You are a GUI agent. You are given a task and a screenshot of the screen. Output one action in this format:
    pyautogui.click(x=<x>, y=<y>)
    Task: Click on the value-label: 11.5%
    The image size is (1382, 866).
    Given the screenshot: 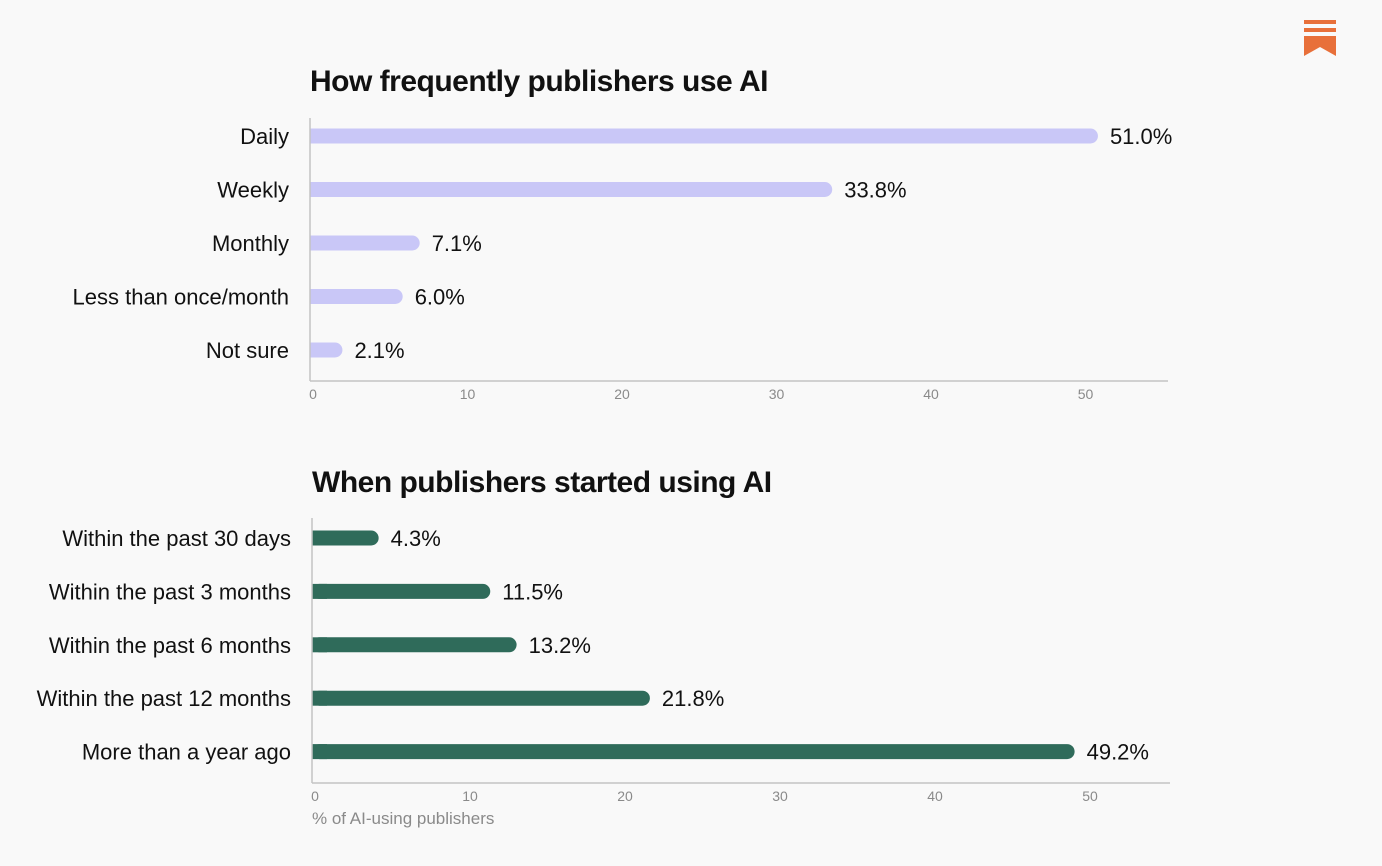 What is the action you would take?
    pyautogui.click(x=532, y=591)
    